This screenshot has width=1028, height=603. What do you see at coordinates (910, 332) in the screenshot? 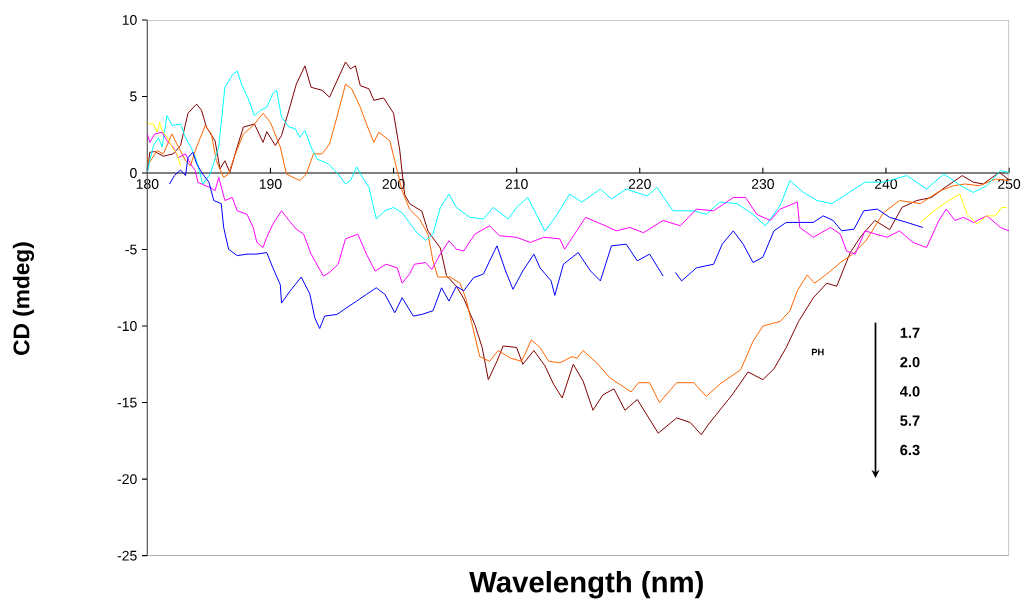
I see `annotation: 1.7` at bounding box center [910, 332].